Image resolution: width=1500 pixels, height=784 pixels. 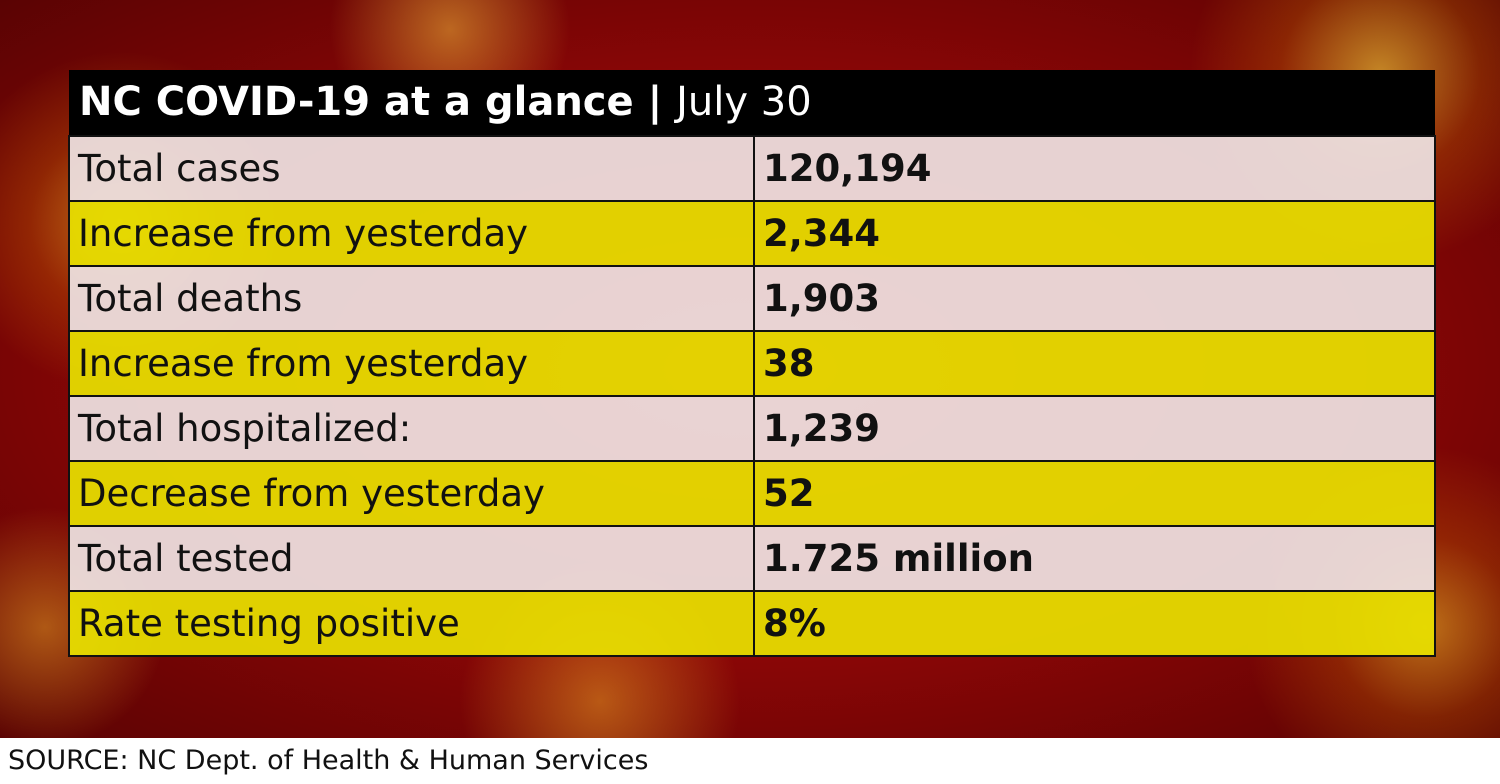 What do you see at coordinates (1094, 168) in the screenshot?
I see `row-value: 120,194` at bounding box center [1094, 168].